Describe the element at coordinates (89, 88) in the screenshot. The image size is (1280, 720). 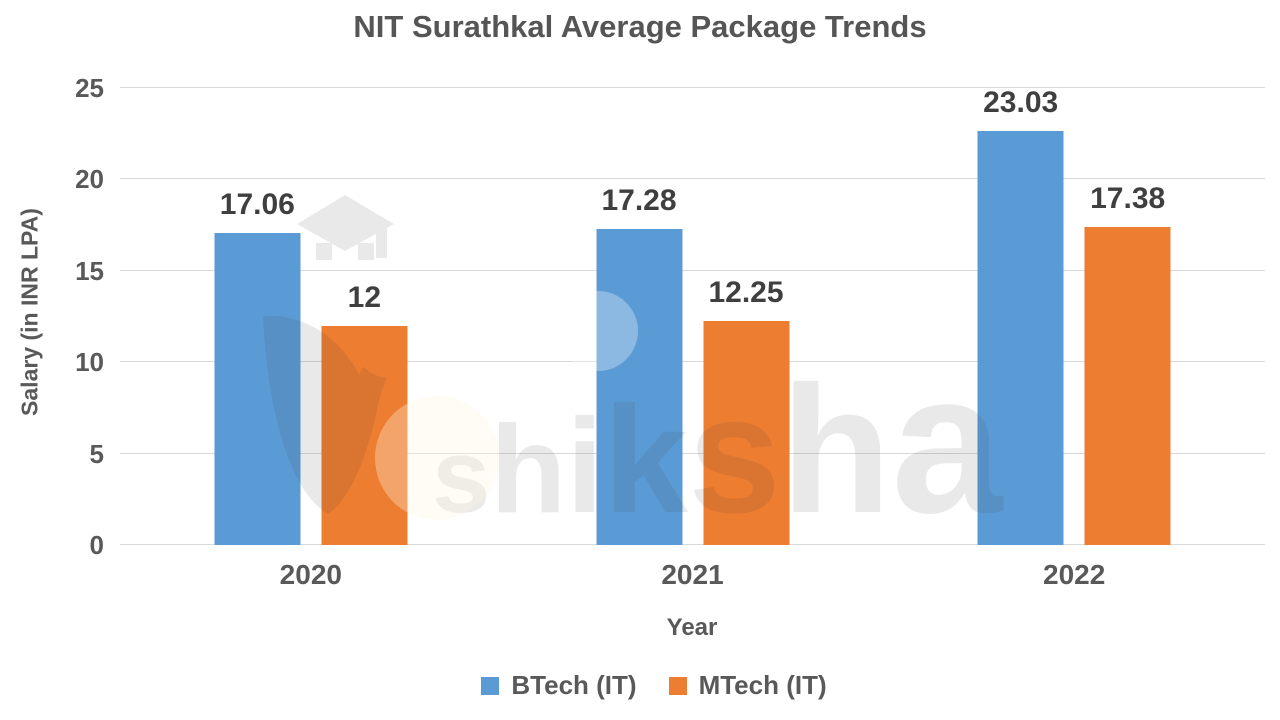
I see `y-tick-label-25: 25` at that location.